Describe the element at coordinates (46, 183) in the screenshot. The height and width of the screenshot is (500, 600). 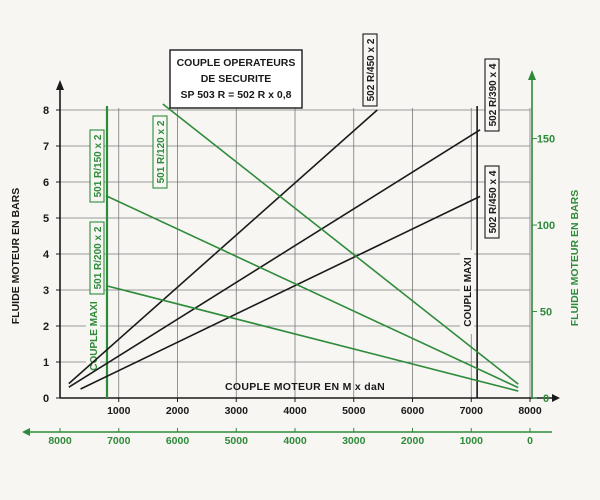
I see `y-tick-label: 6` at that location.